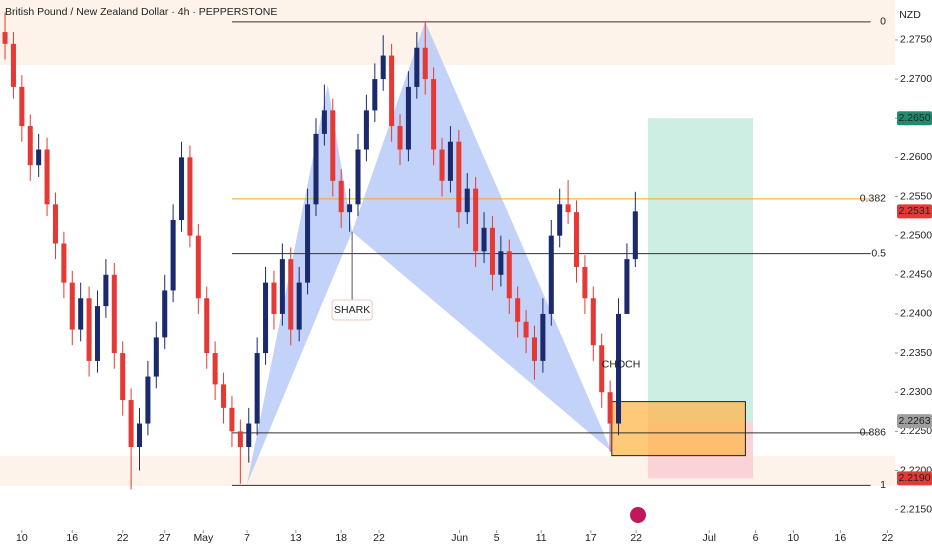  I want to click on annotation: CHOCH, so click(621, 365).